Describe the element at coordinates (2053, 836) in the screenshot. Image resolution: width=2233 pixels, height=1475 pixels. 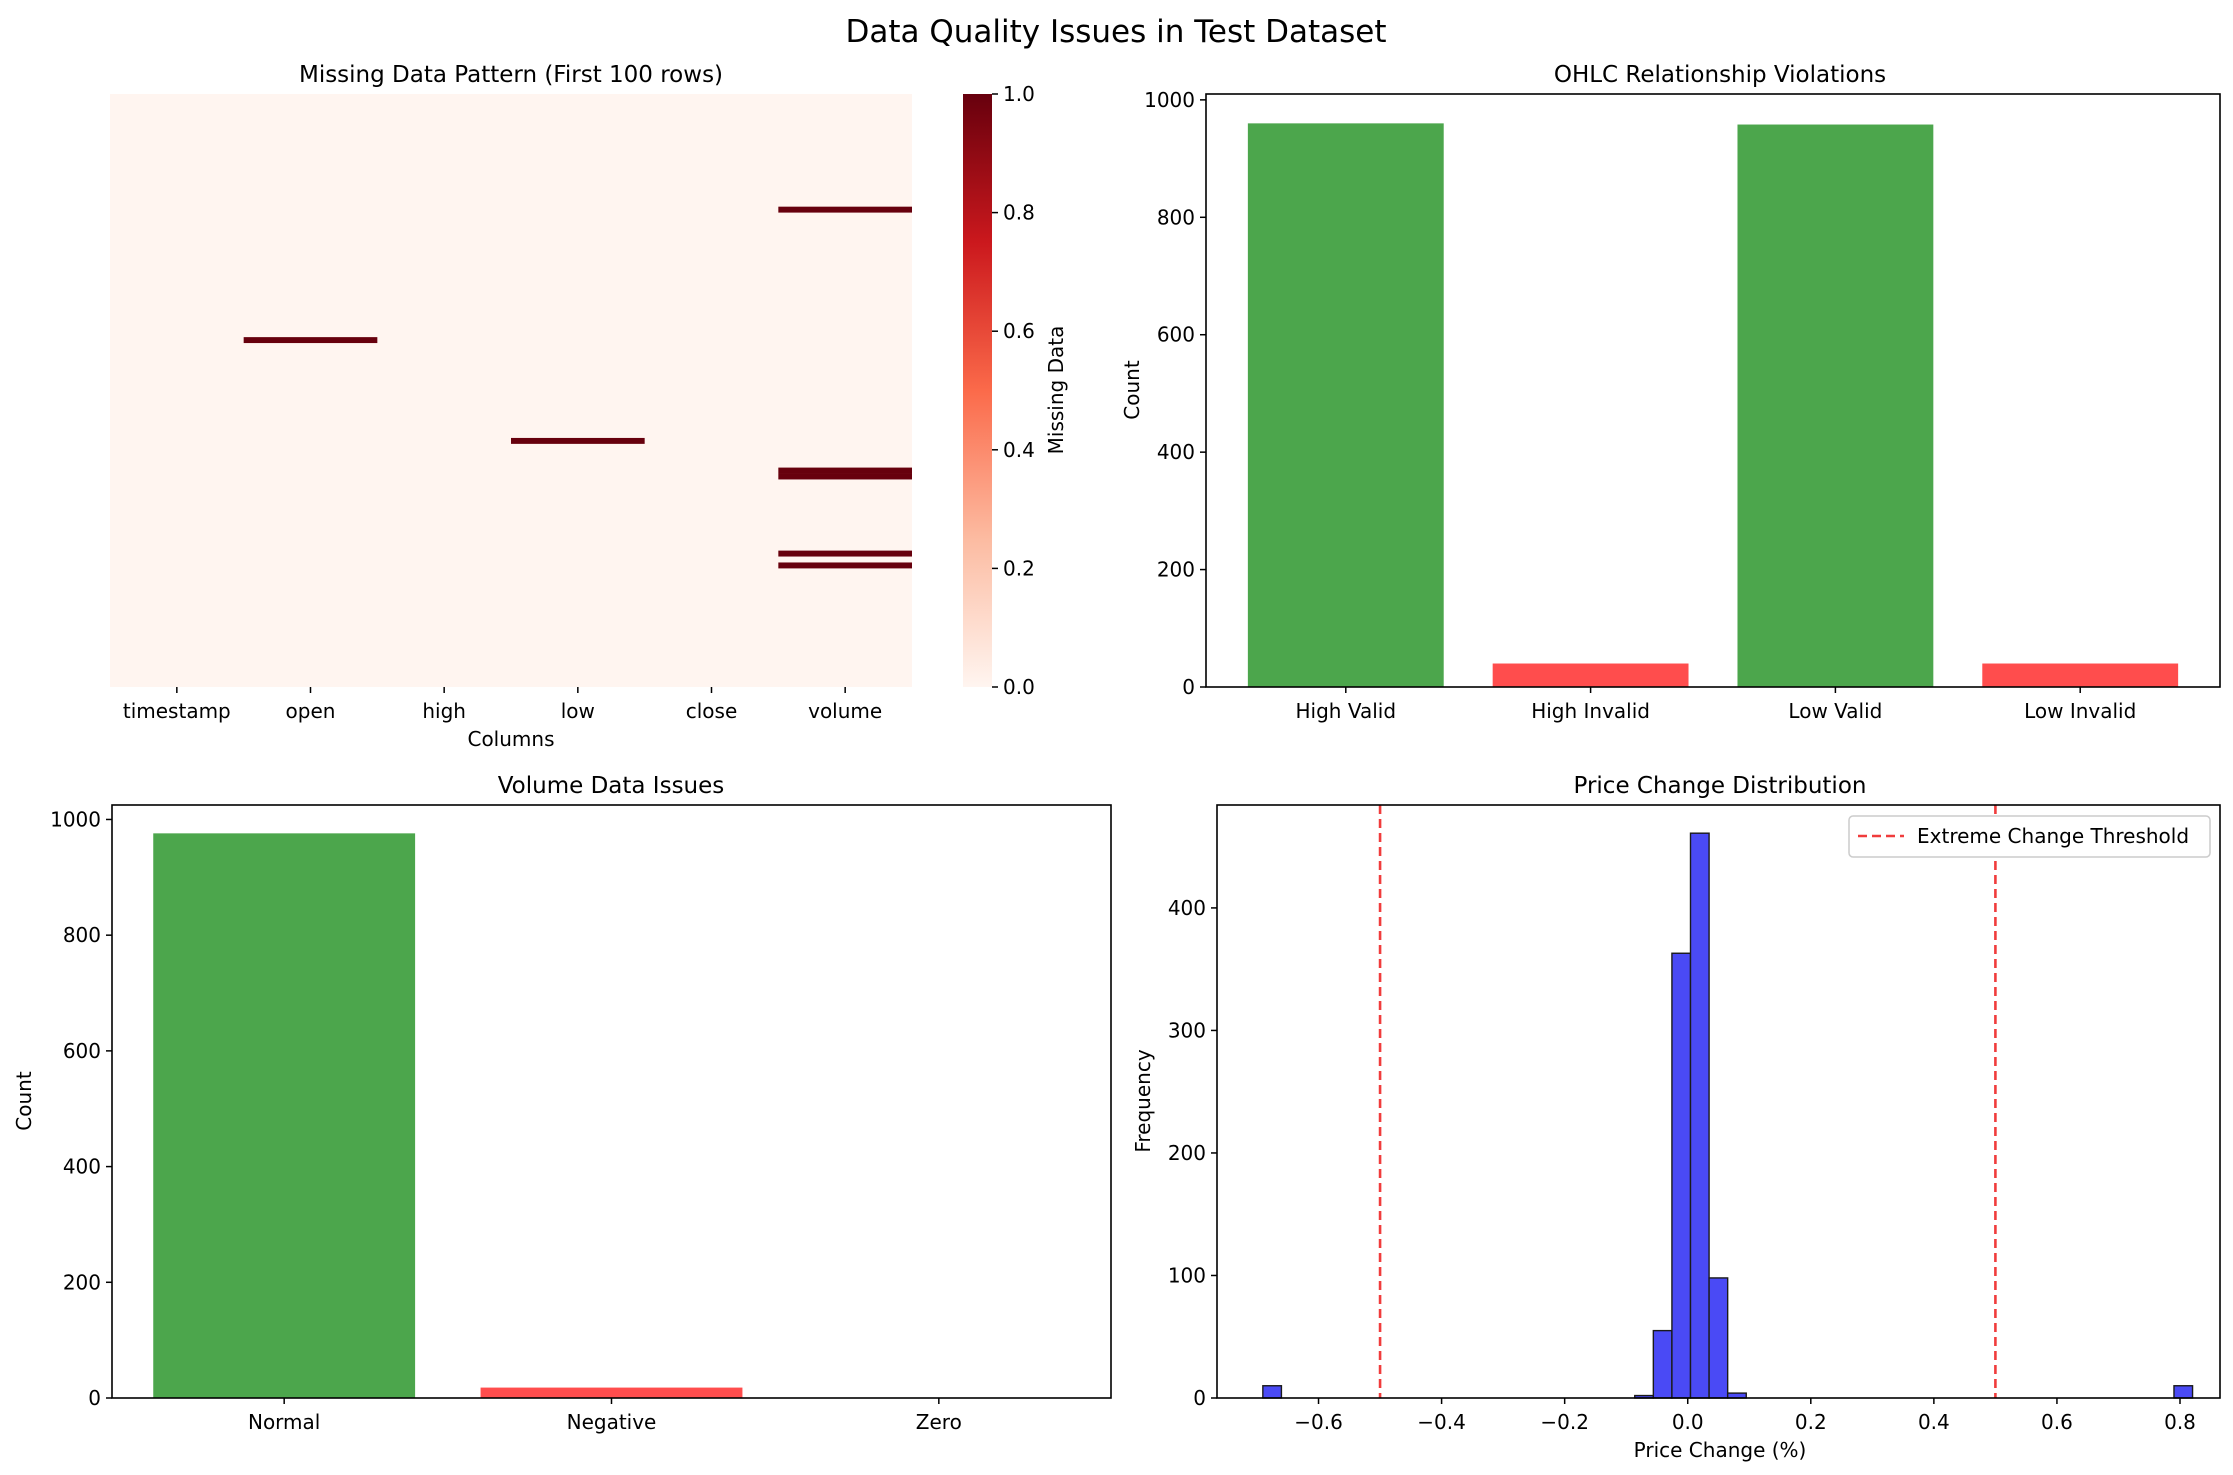
I see `legend-label: Extreme Change Threshold` at that location.